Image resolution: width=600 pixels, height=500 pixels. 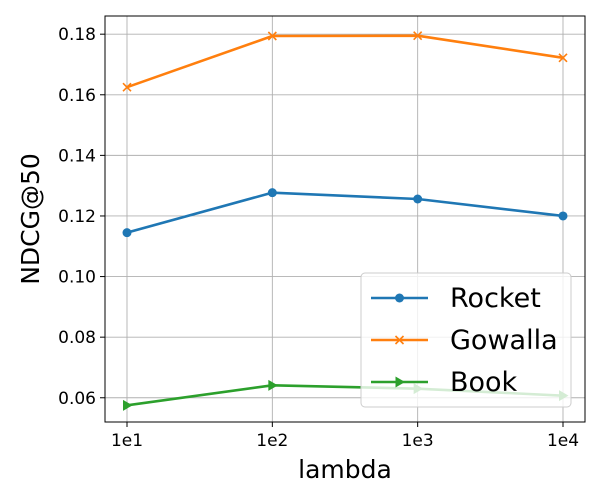 What do you see at coordinates (127, 441) in the screenshot?
I see `x-tick-label: 1e1` at bounding box center [127, 441].